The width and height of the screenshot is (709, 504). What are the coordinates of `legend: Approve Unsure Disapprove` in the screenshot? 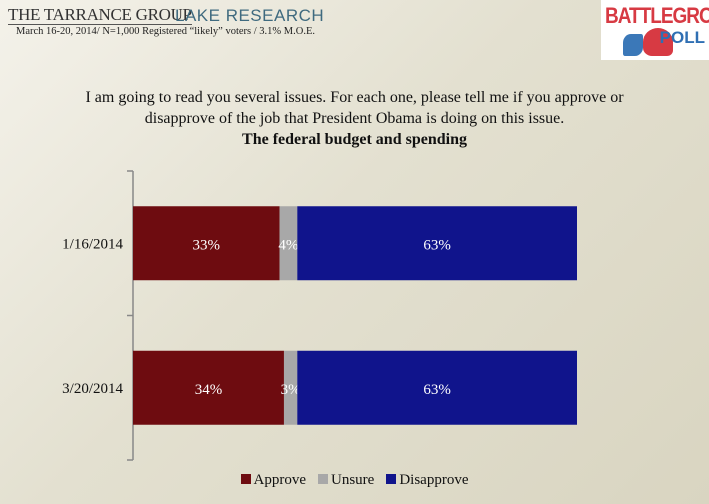 It's located at (354, 480).